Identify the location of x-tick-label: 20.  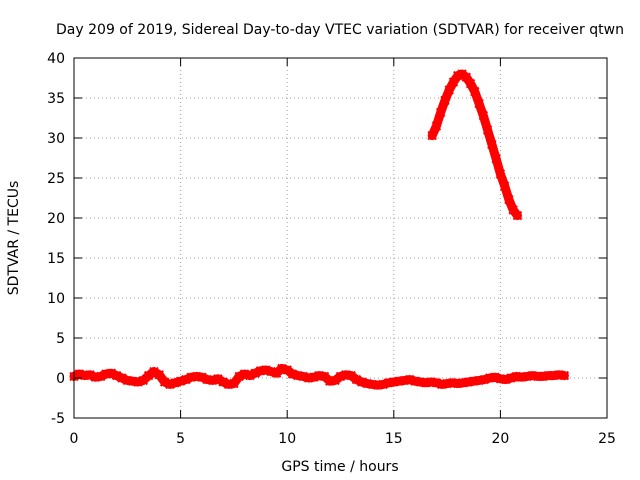
(500, 439).